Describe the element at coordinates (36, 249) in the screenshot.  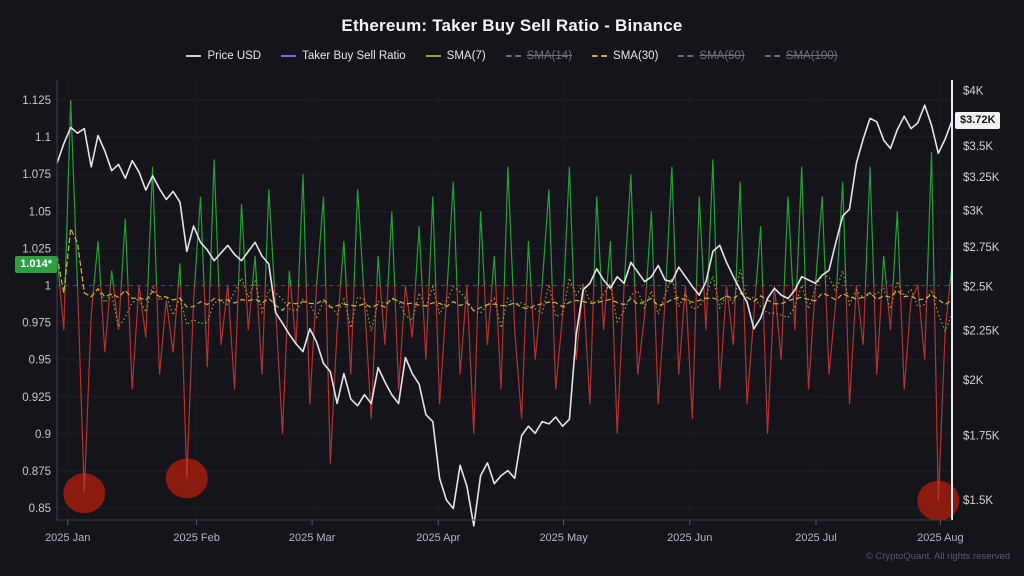
I see `left-axis-tick-label: 1.025` at that location.